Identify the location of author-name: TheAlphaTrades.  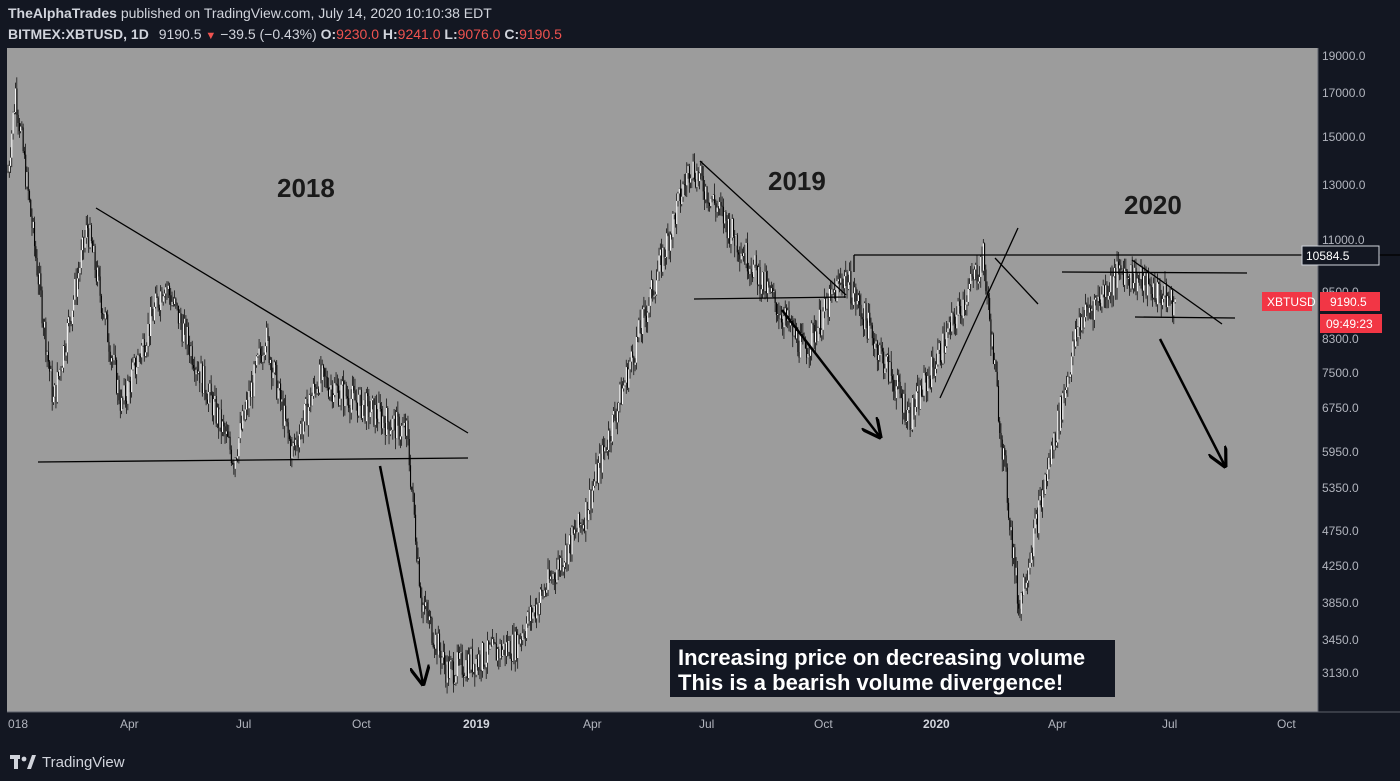
(62, 13).